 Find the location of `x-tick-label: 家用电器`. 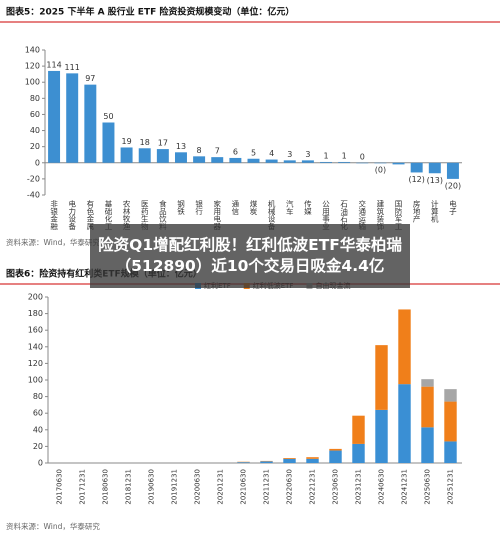

x-tick-label: 家用电器 is located at coordinates (216, 215).